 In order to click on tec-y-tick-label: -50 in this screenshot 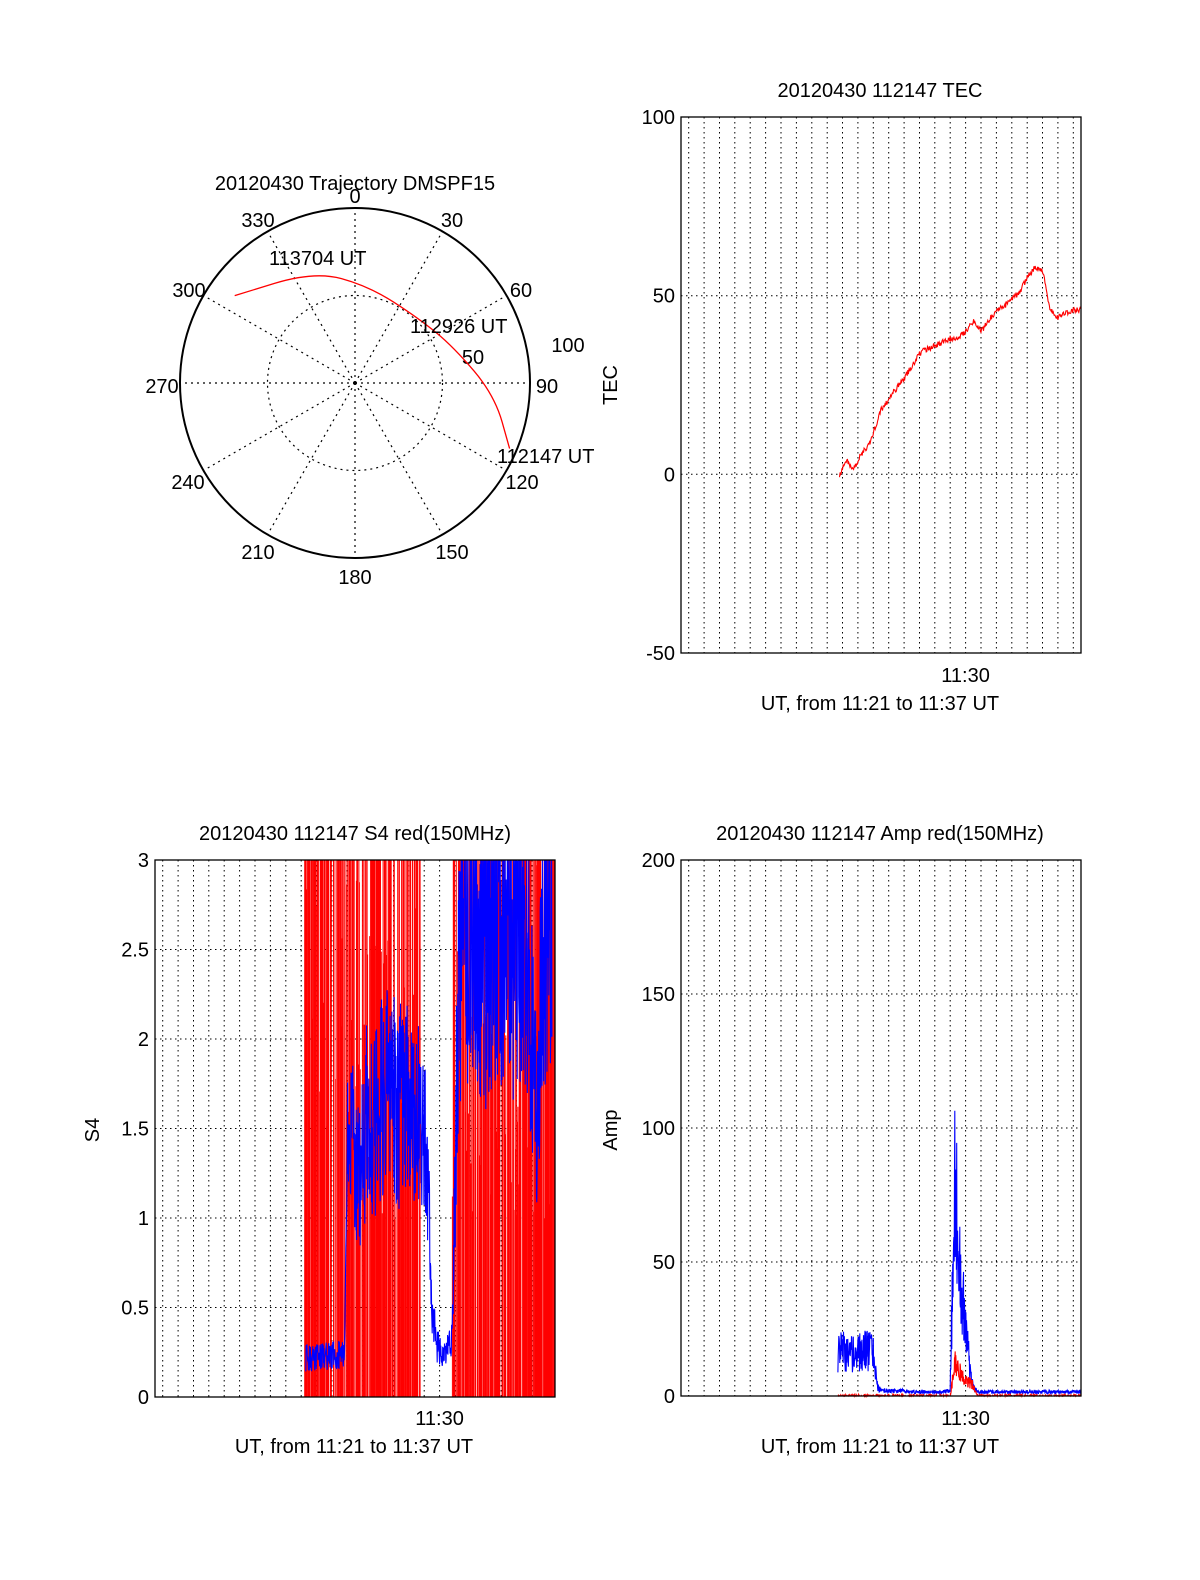, I will do `click(660, 654)`.